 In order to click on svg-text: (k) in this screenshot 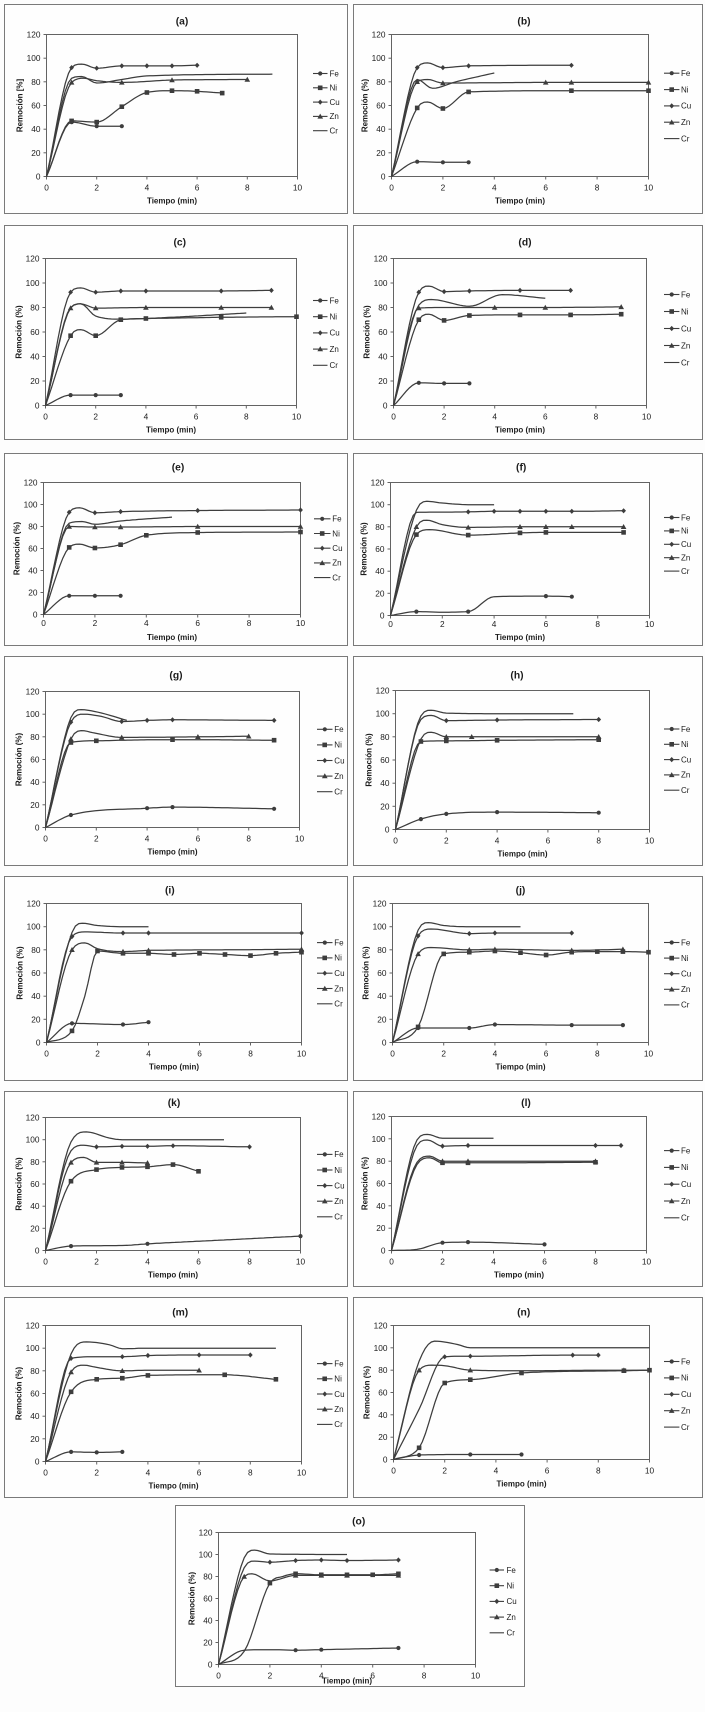, I will do `click(174, 1103)`.